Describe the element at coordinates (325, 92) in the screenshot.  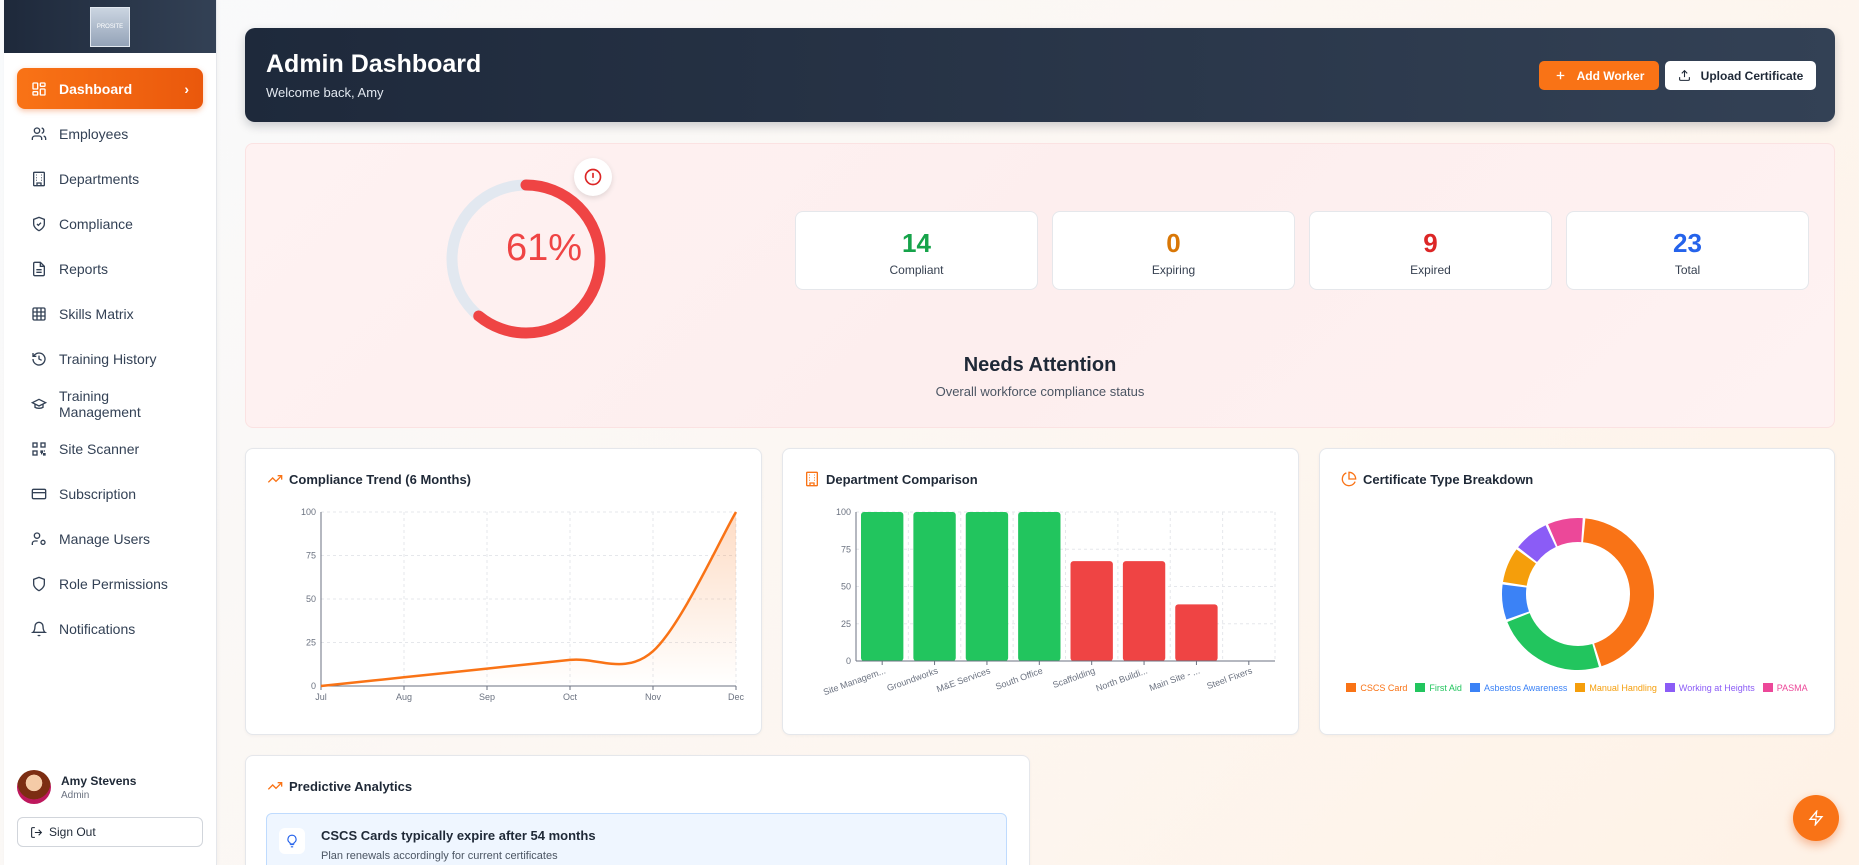
I see `welcome-text: Welcome back, Amy` at that location.